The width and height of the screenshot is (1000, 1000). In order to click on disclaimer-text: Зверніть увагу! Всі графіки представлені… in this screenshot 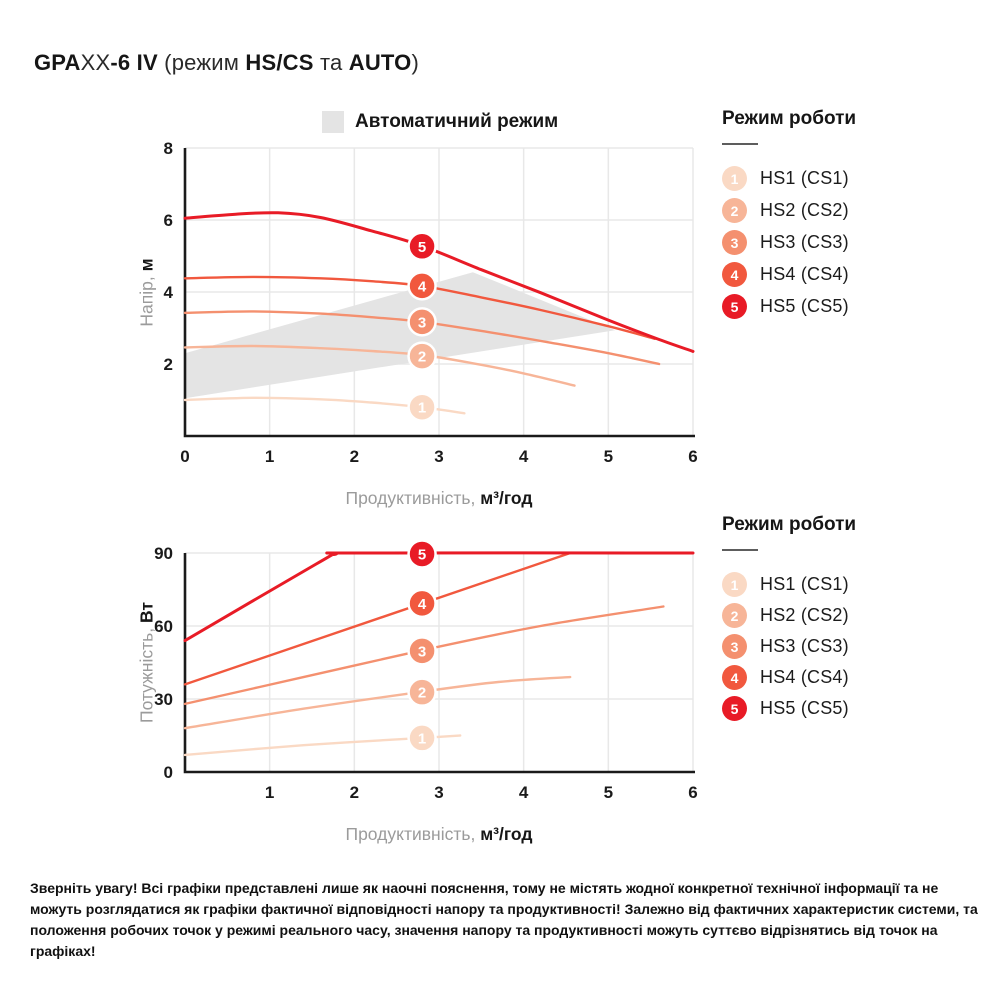, I will do `click(504, 919)`.